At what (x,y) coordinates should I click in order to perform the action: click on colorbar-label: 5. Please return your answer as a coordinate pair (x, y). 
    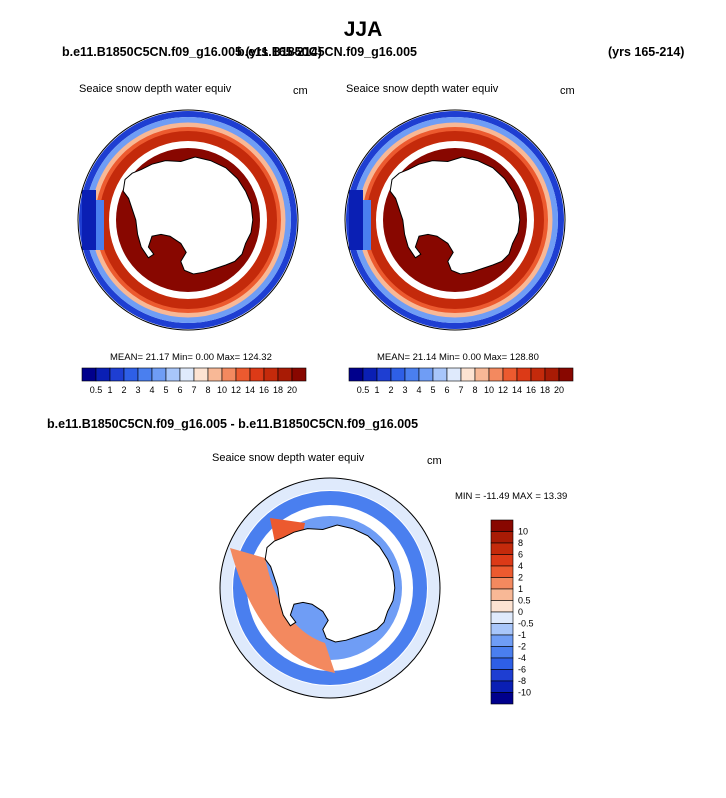
    Looking at the image, I should click on (432, 390).